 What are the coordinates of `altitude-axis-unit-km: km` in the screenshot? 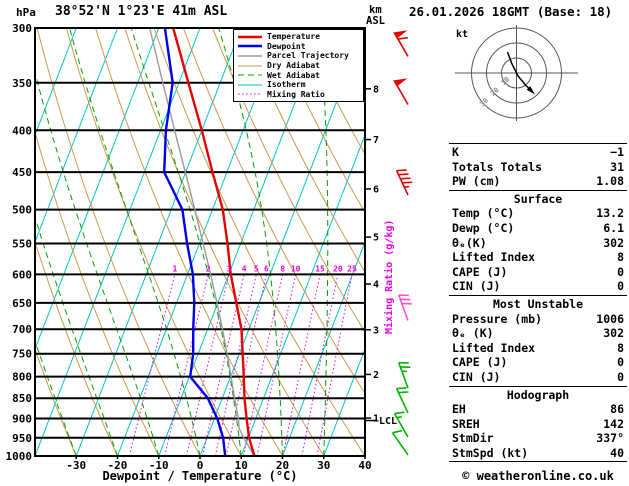 It's located at (375, 10).